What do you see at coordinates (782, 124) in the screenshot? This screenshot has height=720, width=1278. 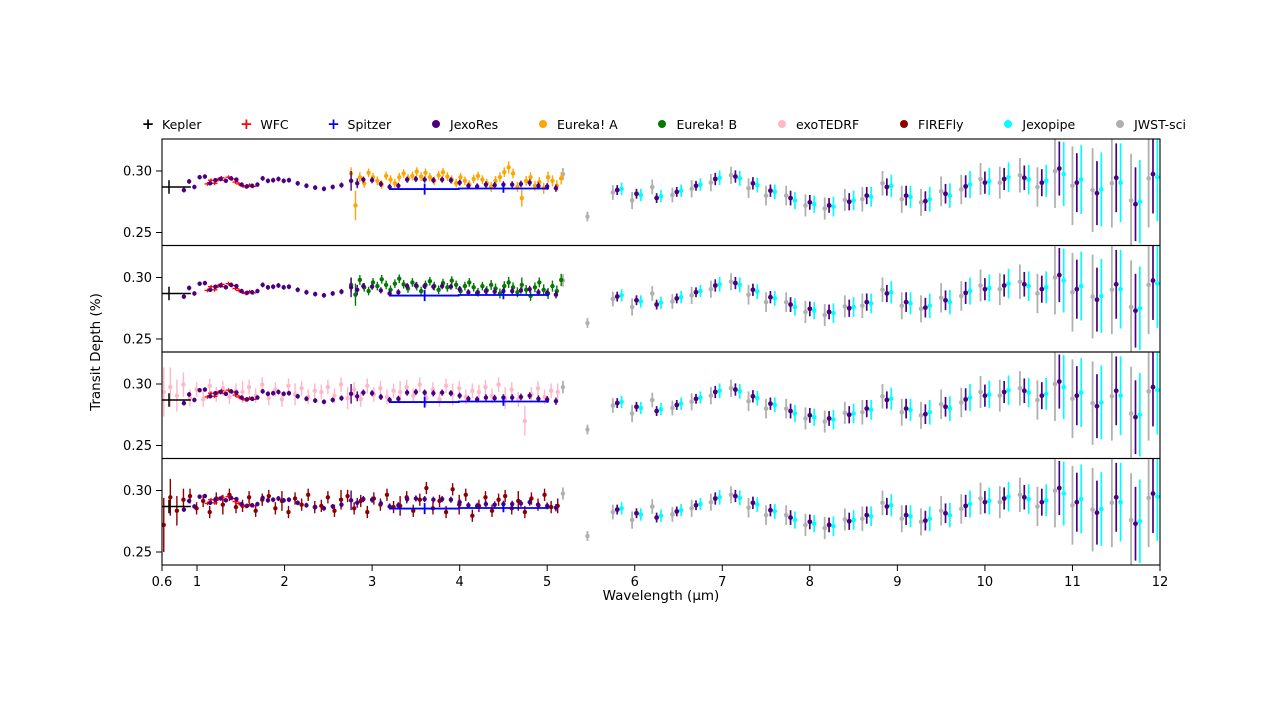 I see `exotedrf-dot-marker-icon` at bounding box center [782, 124].